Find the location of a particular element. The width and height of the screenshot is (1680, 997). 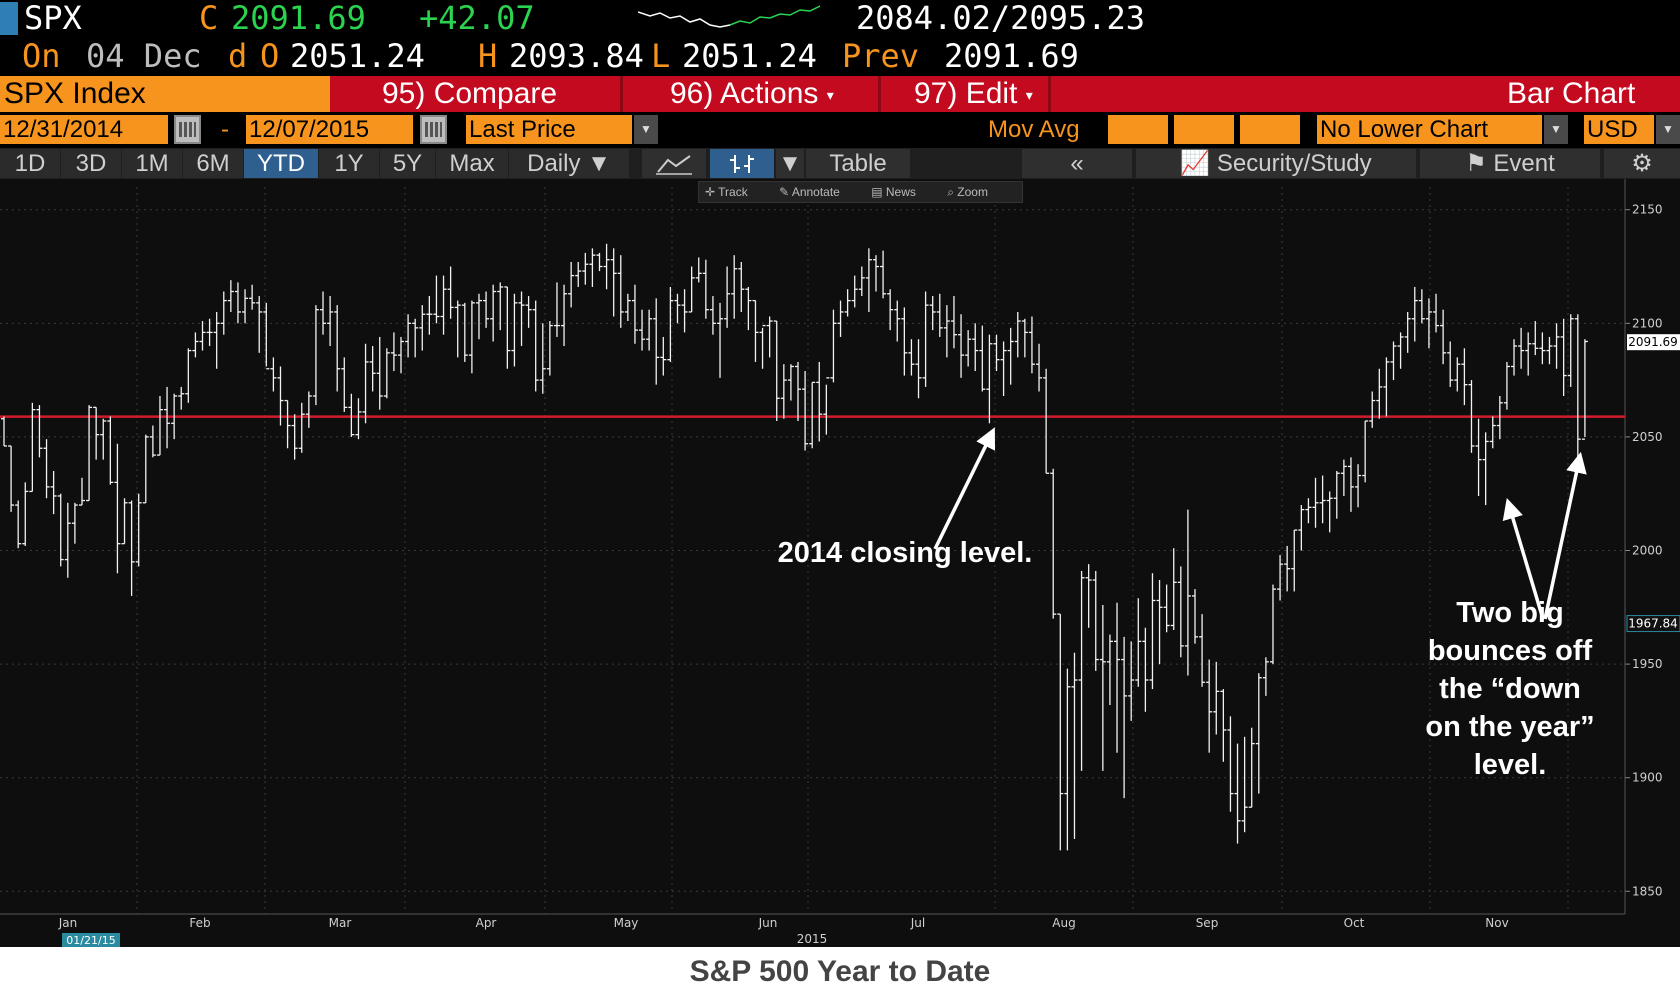

bar-chart-icon is located at coordinates (742, 163).